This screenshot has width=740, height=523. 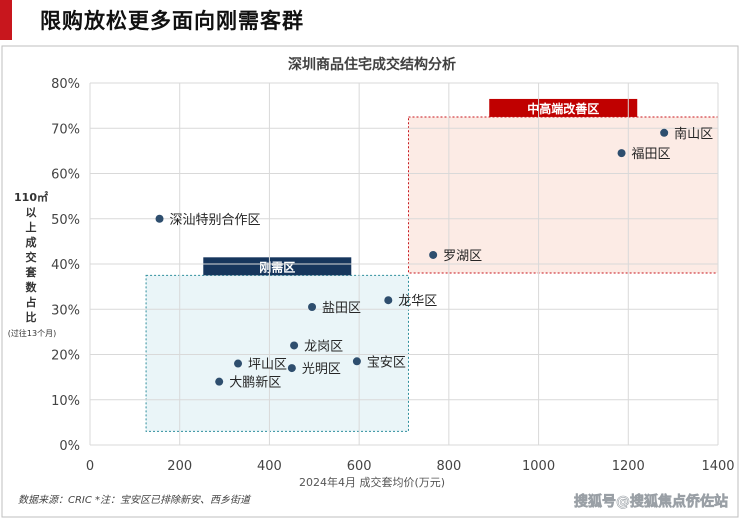 What do you see at coordinates (32, 272) in the screenshot?
I see `y-label-char: 套` at bounding box center [32, 272].